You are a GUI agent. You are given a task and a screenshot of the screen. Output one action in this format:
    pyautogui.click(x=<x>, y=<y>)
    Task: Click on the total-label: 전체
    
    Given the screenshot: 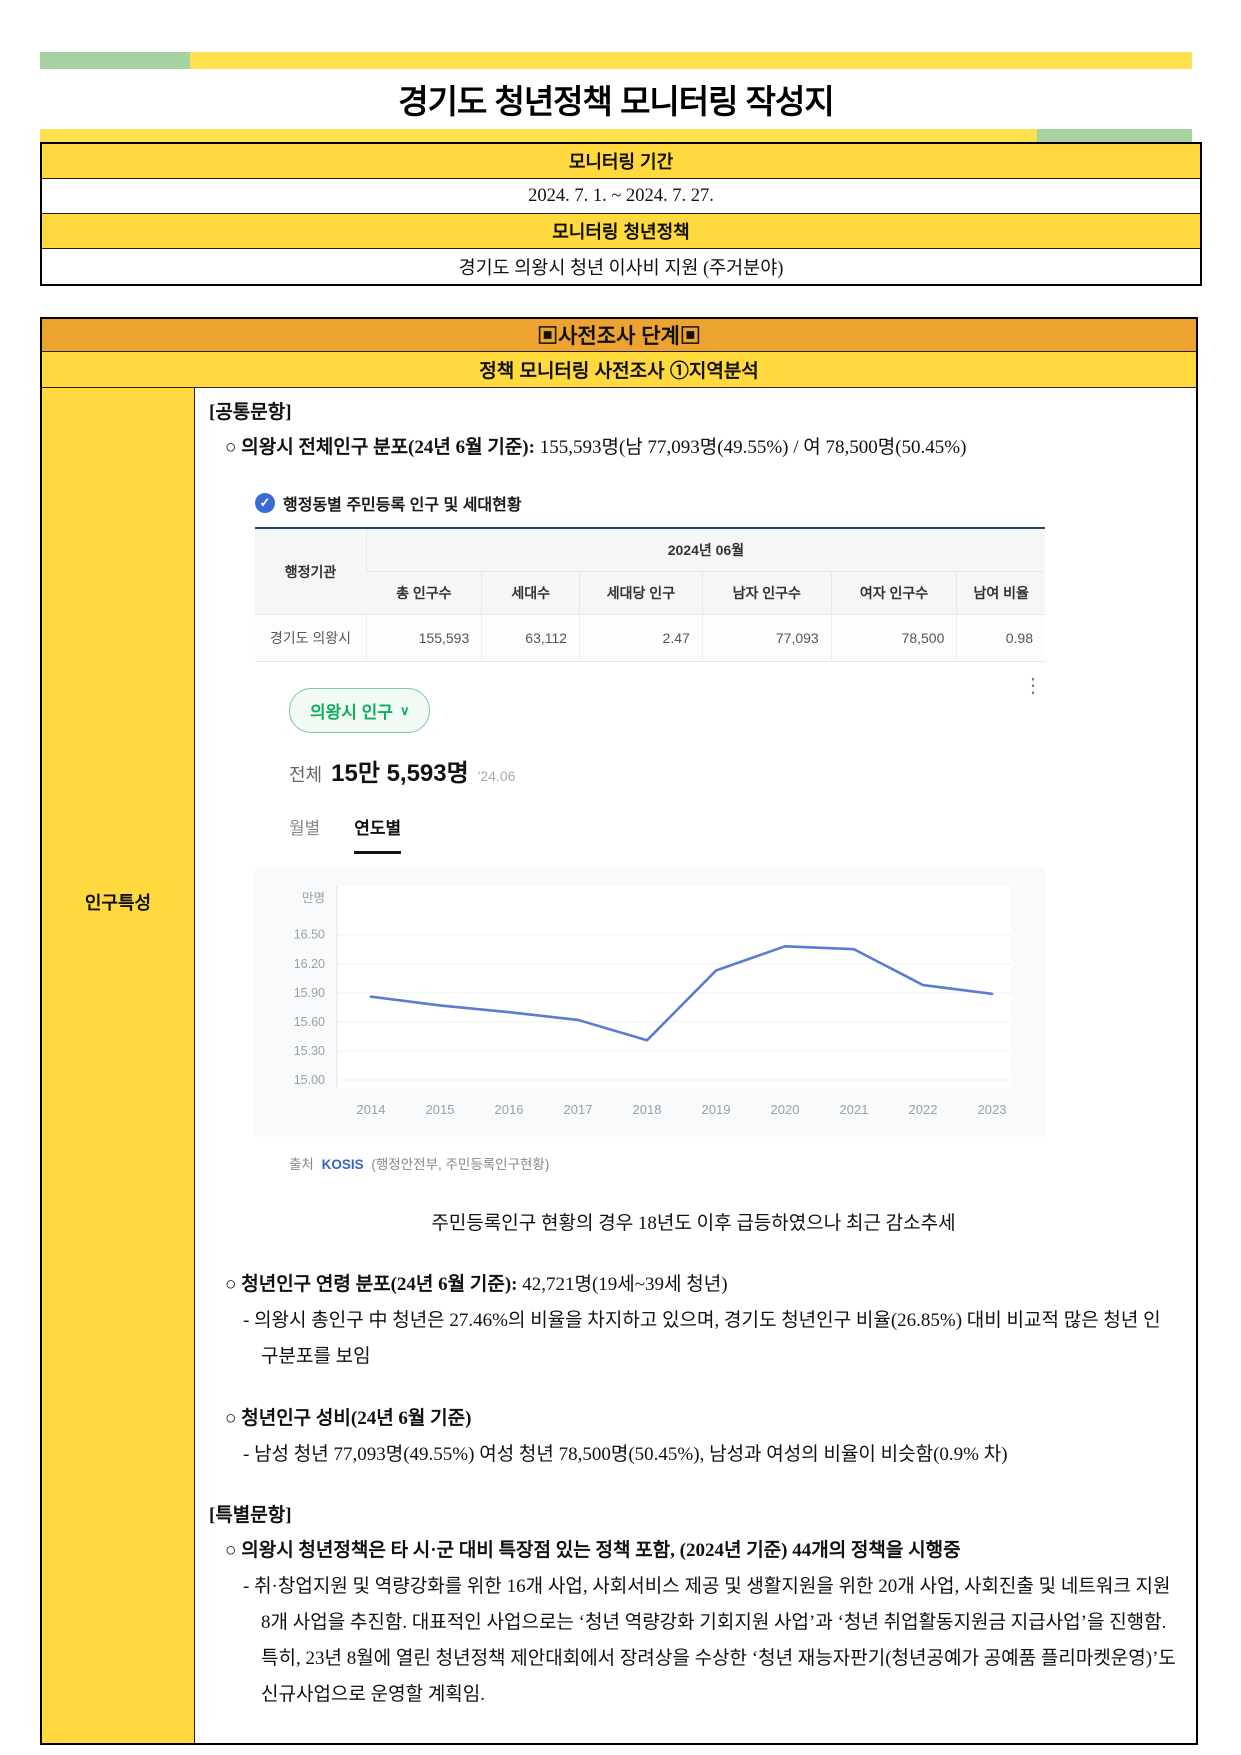 What is the action you would take?
    pyautogui.click(x=306, y=775)
    